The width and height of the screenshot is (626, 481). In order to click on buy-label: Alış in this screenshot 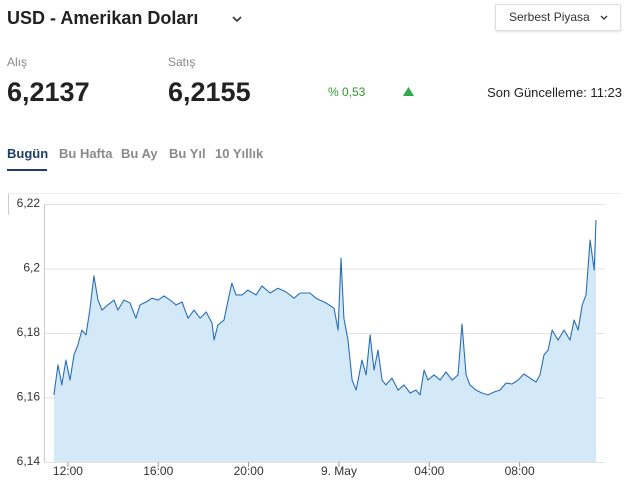, I will do `click(17, 62)`.